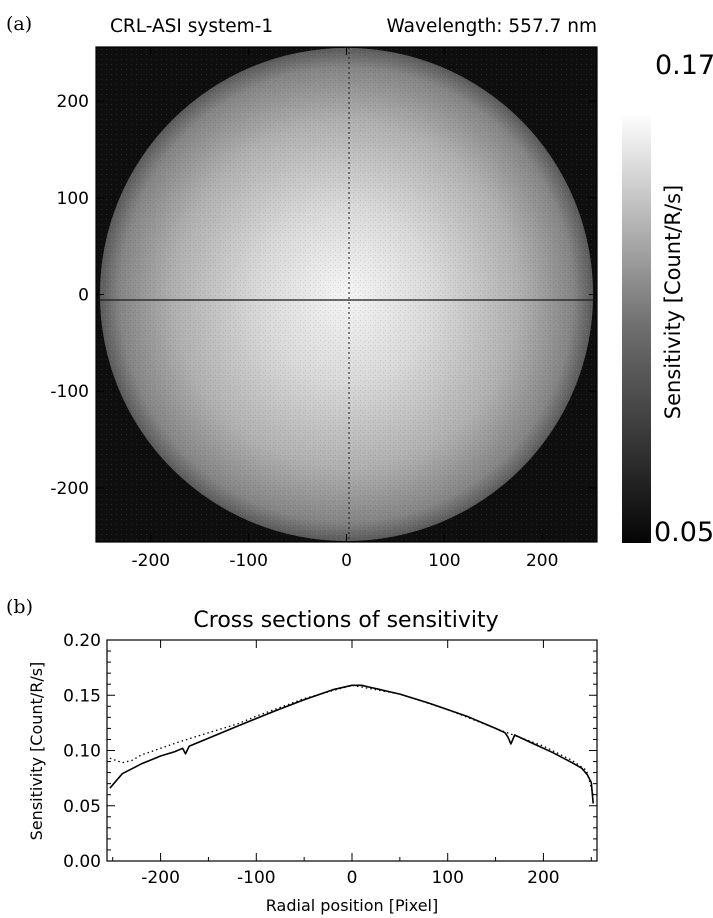 The height and width of the screenshot is (918, 713). Describe the element at coordinates (19, 24) in the screenshot. I see `panel-a-label: (a)` at that location.